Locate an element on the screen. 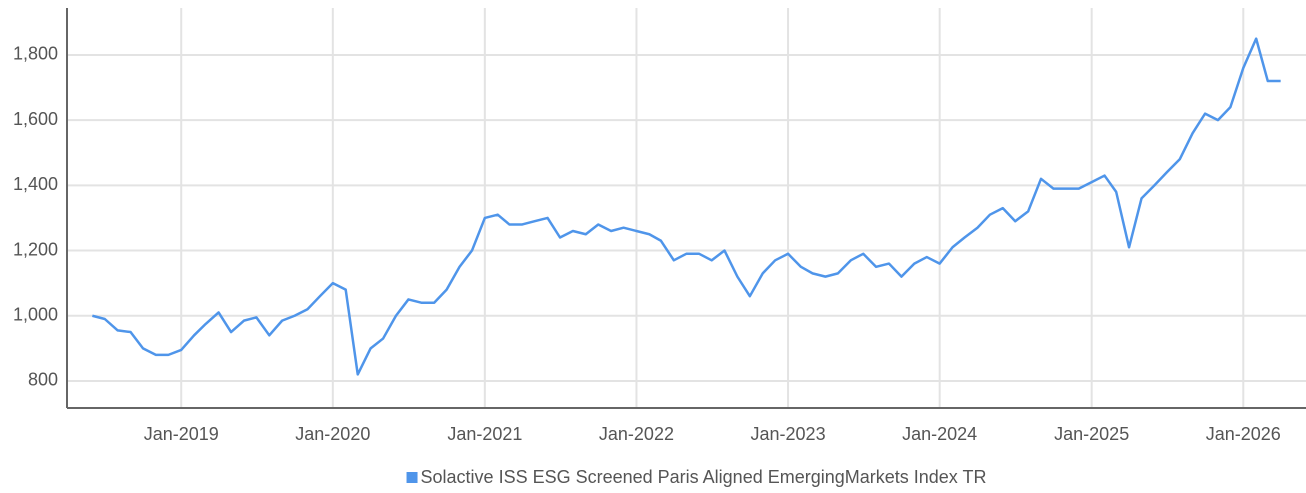  legend-swatch is located at coordinates (412, 477).